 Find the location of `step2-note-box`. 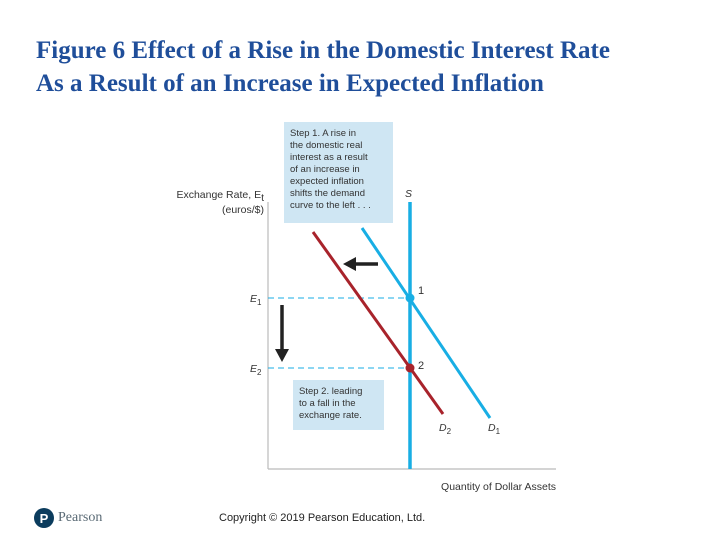

step2-note-box is located at coordinates (338, 405).